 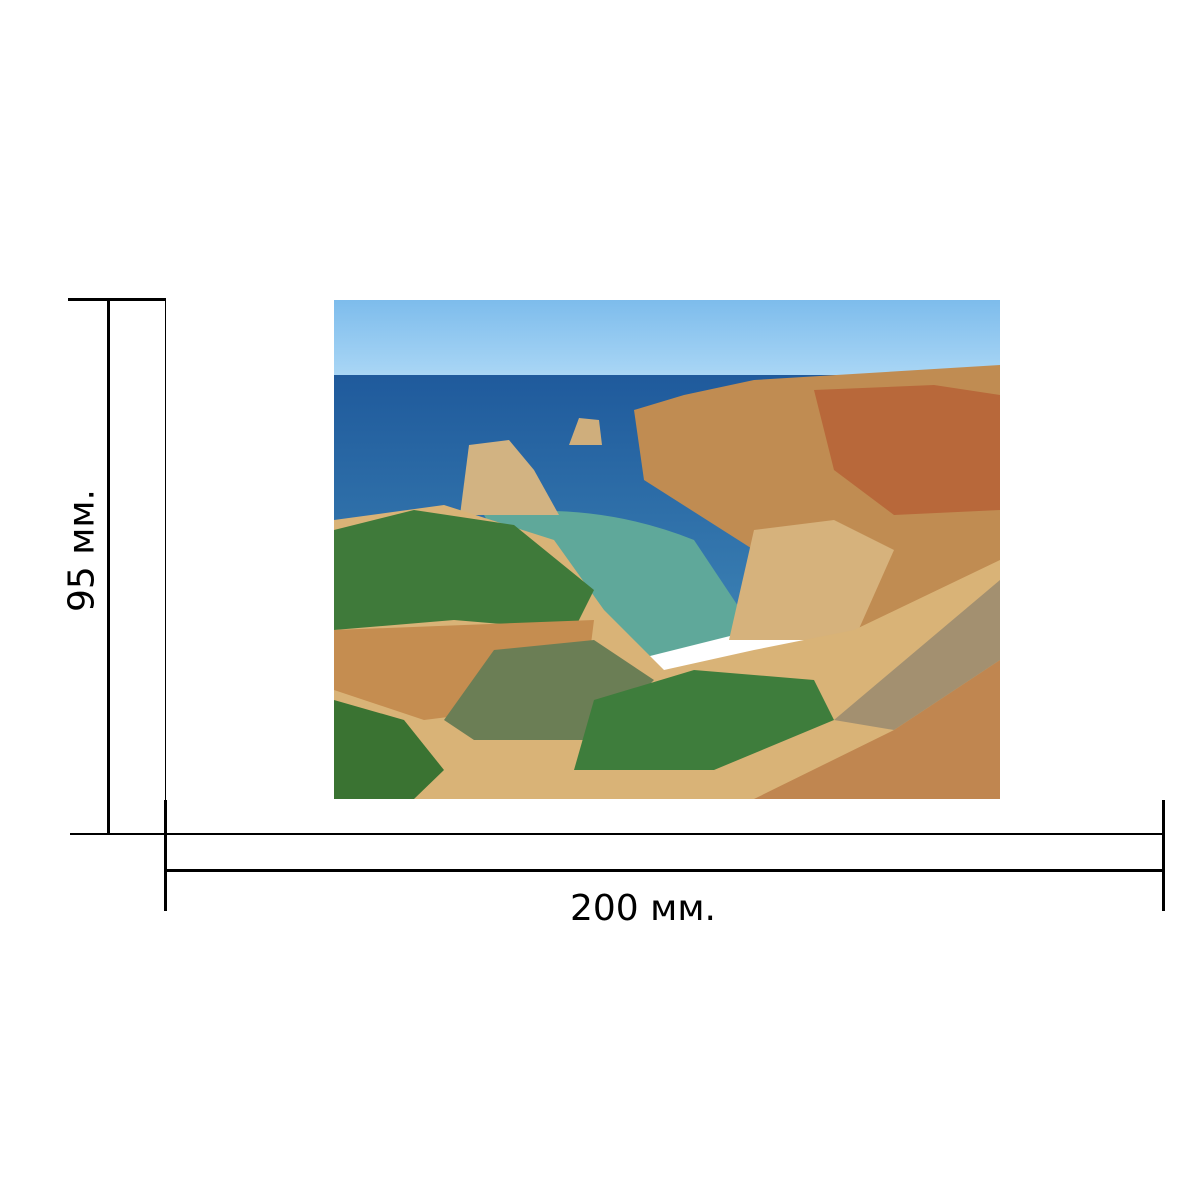 What do you see at coordinates (617, 834) in the screenshot?
I see `bottom-extension-line` at bounding box center [617, 834].